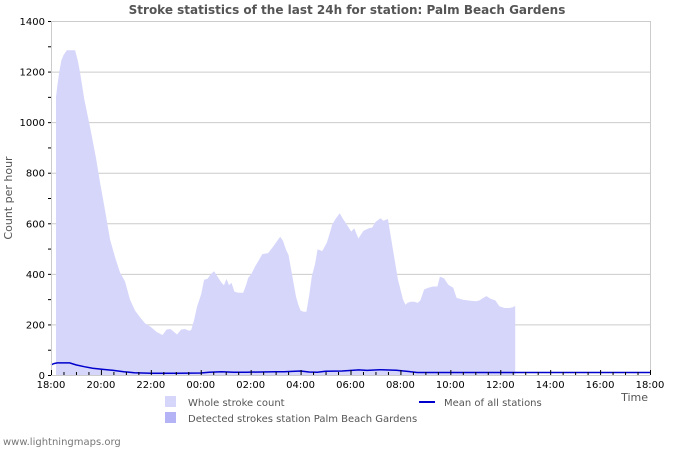  What do you see at coordinates (236, 403) in the screenshot?
I see `legend-label-whole: Whole stroke count` at bounding box center [236, 403].